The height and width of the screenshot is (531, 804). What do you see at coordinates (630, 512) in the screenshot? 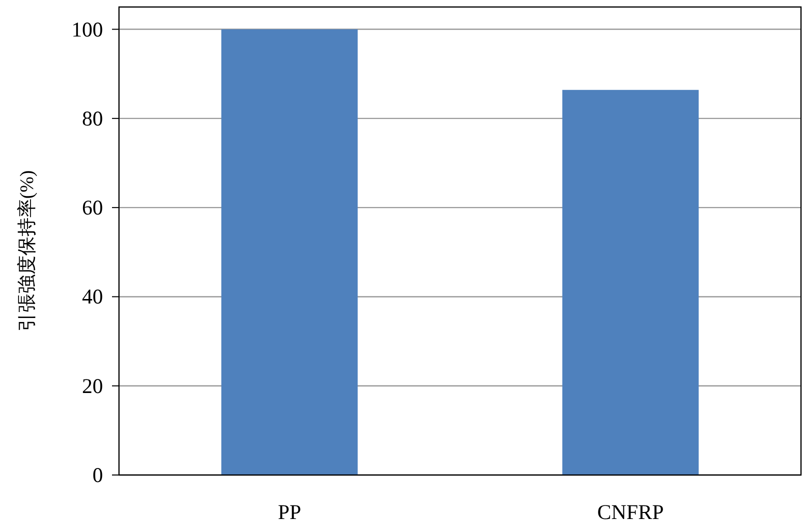
I see `x-tick-label: CNFRP` at bounding box center [630, 512].